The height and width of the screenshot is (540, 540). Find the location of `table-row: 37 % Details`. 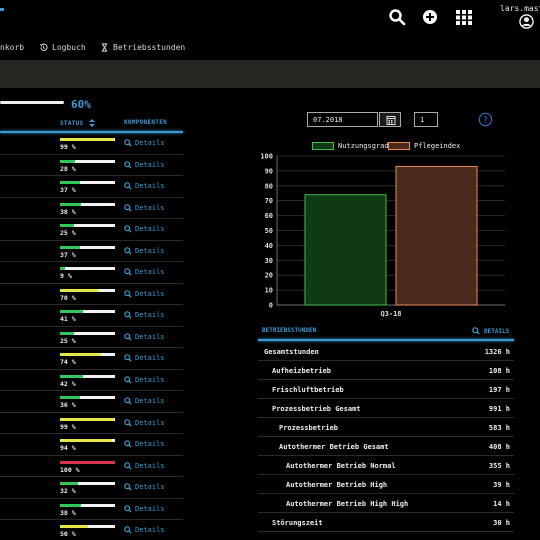

table-row: 37 % Details is located at coordinates (91, 187).